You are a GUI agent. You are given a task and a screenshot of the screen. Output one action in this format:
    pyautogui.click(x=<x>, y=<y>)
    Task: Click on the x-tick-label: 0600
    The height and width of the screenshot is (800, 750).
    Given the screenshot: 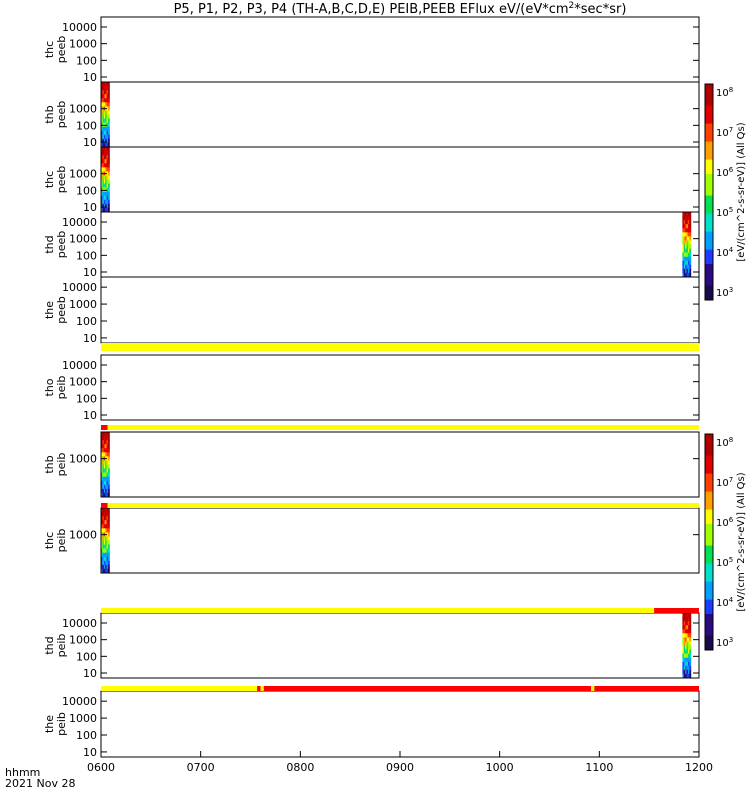 What is the action you would take?
    pyautogui.click(x=101, y=767)
    